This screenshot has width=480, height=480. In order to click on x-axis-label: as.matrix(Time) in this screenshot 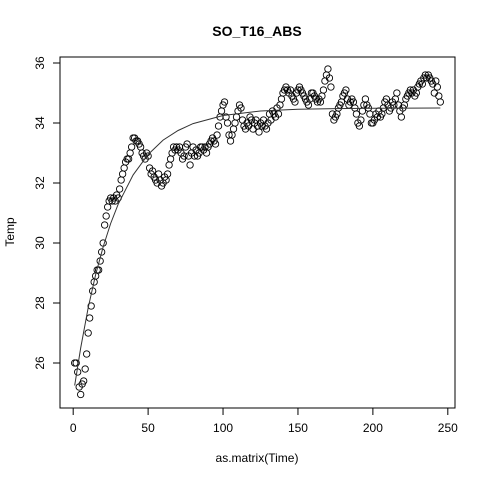, I will do `click(257, 458)`.